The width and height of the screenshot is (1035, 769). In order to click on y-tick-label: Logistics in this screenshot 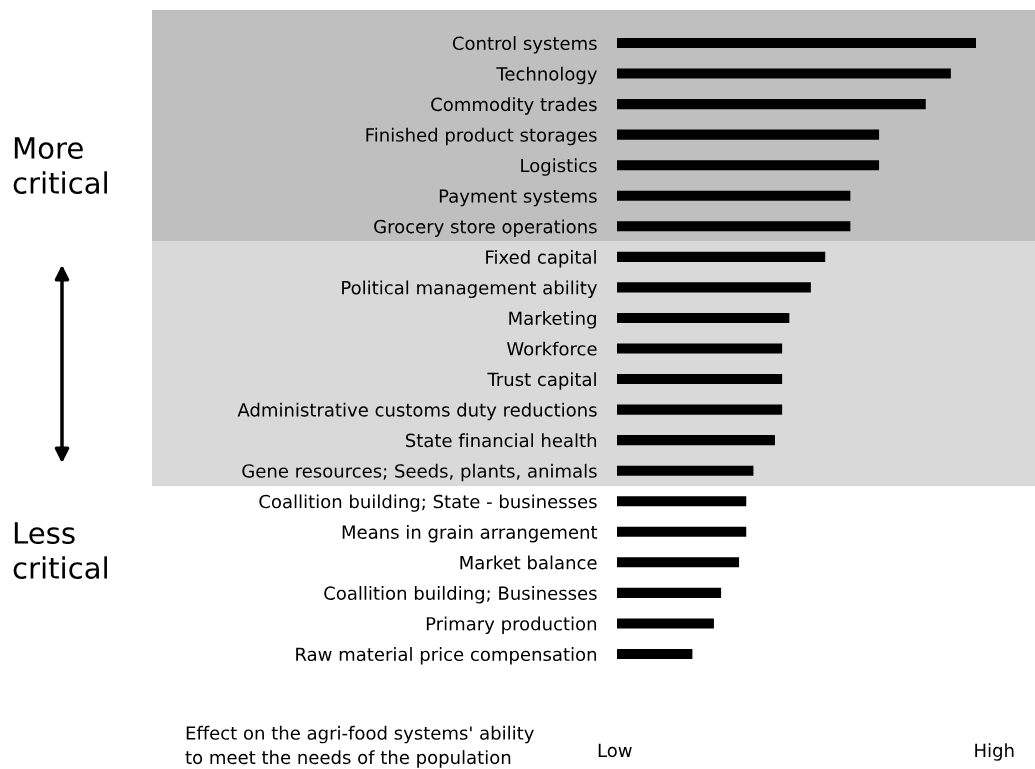, I will do `click(559, 167)`.